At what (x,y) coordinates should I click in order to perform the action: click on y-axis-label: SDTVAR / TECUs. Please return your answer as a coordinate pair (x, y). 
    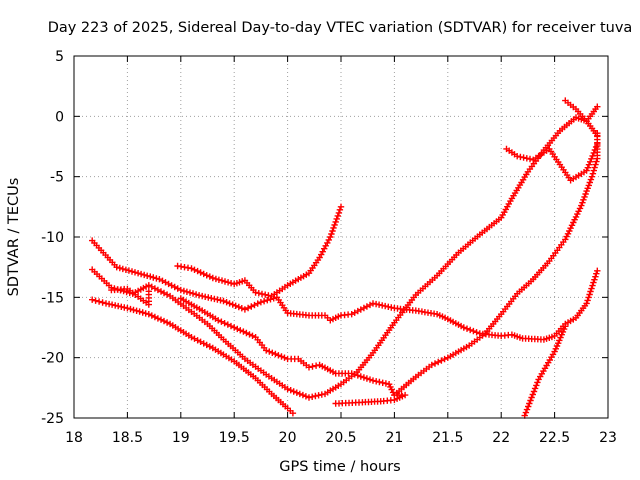
    Looking at the image, I should click on (14, 237).